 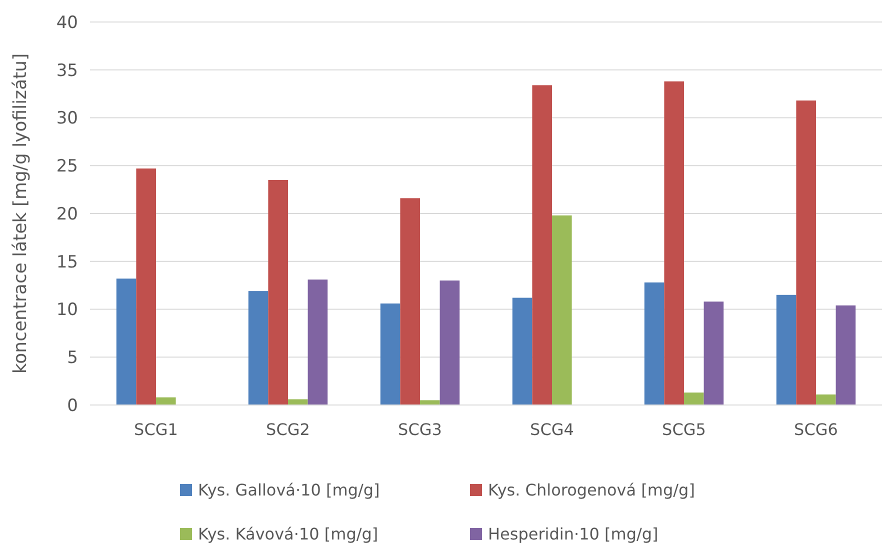 I want to click on y-tick-label: 0, so click(x=72, y=406).